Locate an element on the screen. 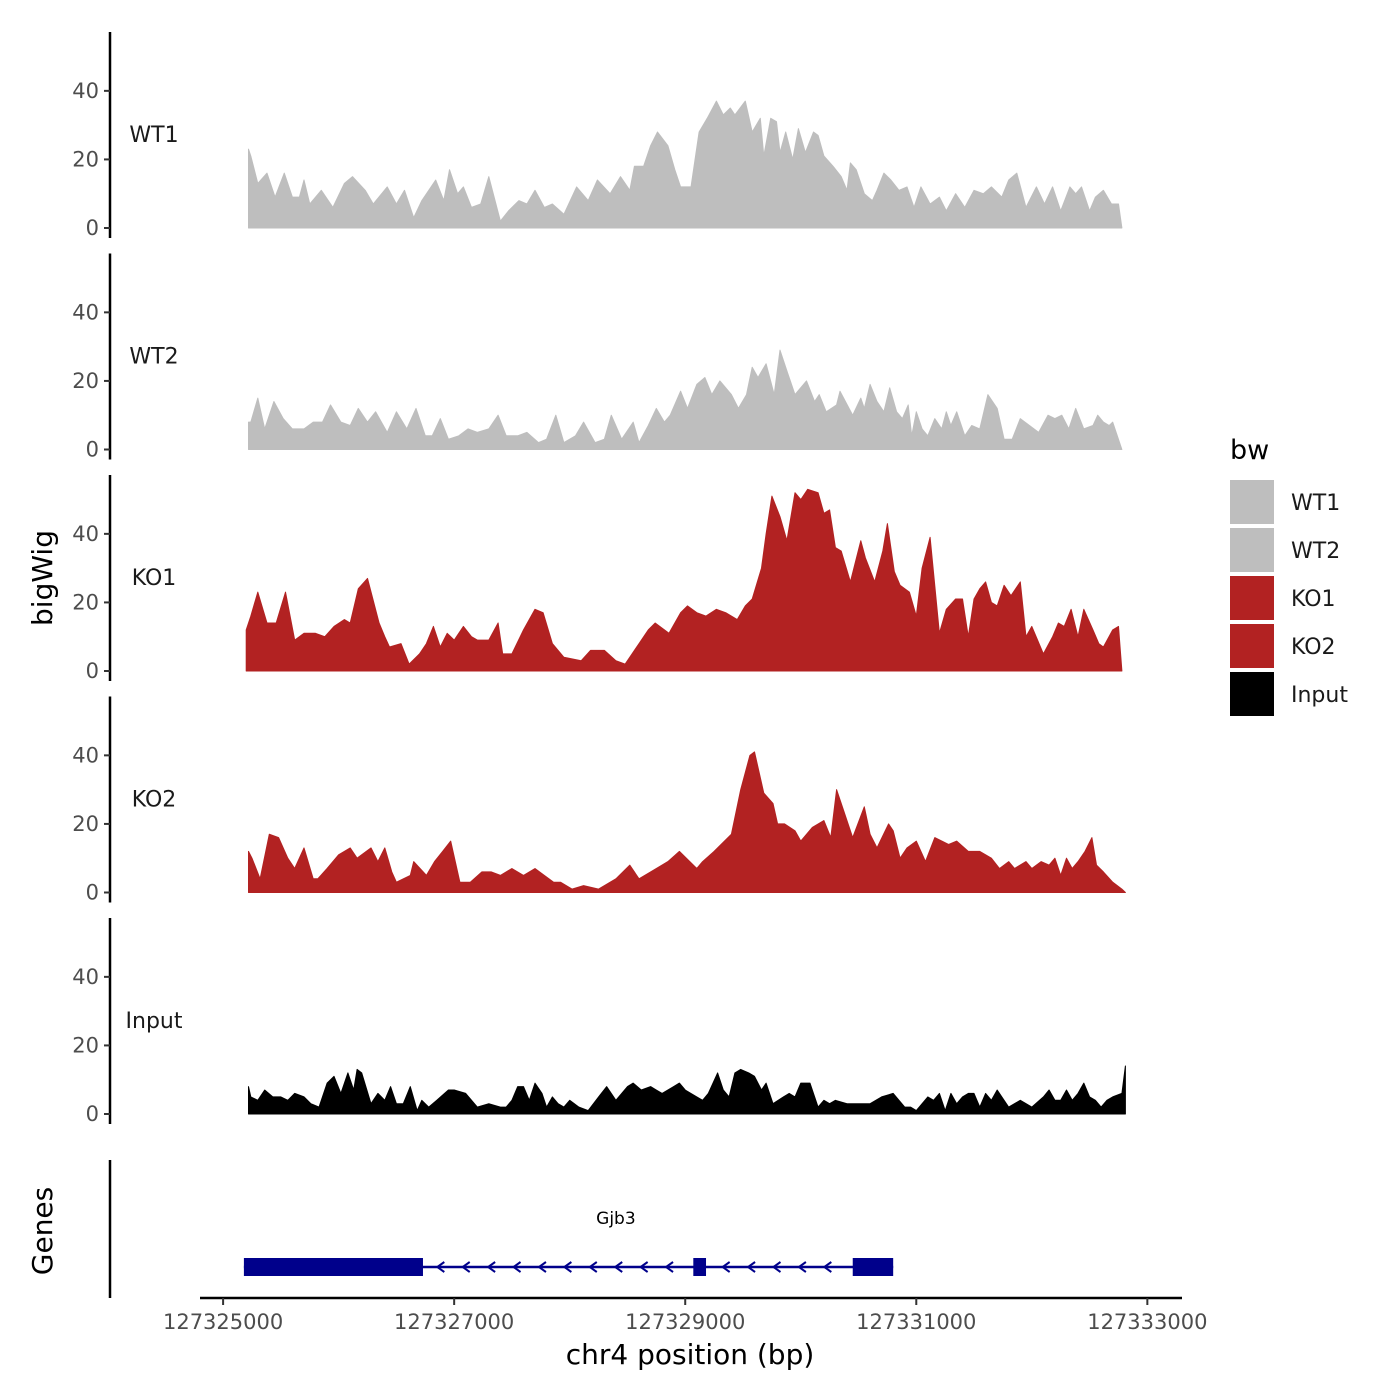  track-label: KO1 is located at coordinates (154, 578).